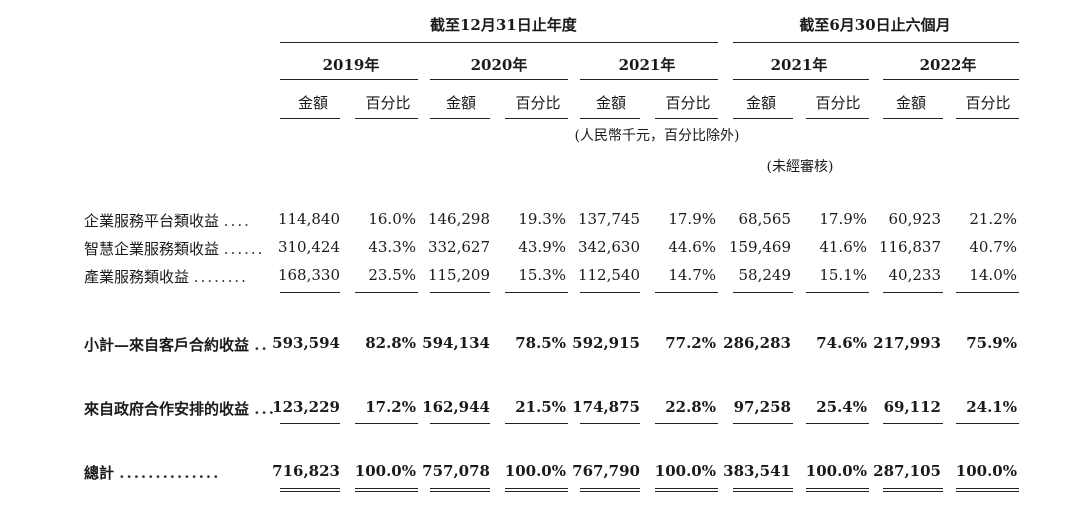  I want to click on cell: 97,258, so click(762, 407).